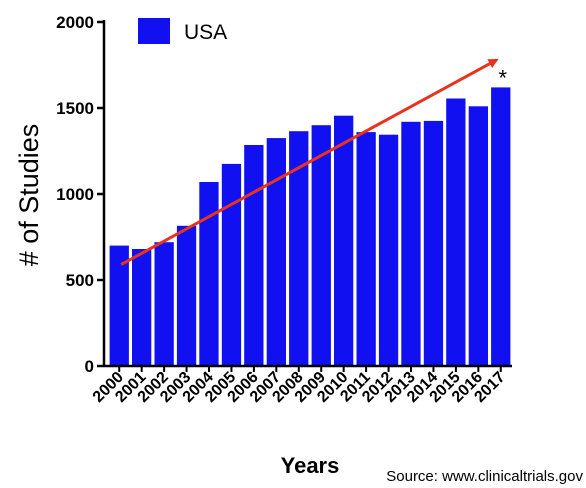  I want to click on bar-2009, so click(321, 245).